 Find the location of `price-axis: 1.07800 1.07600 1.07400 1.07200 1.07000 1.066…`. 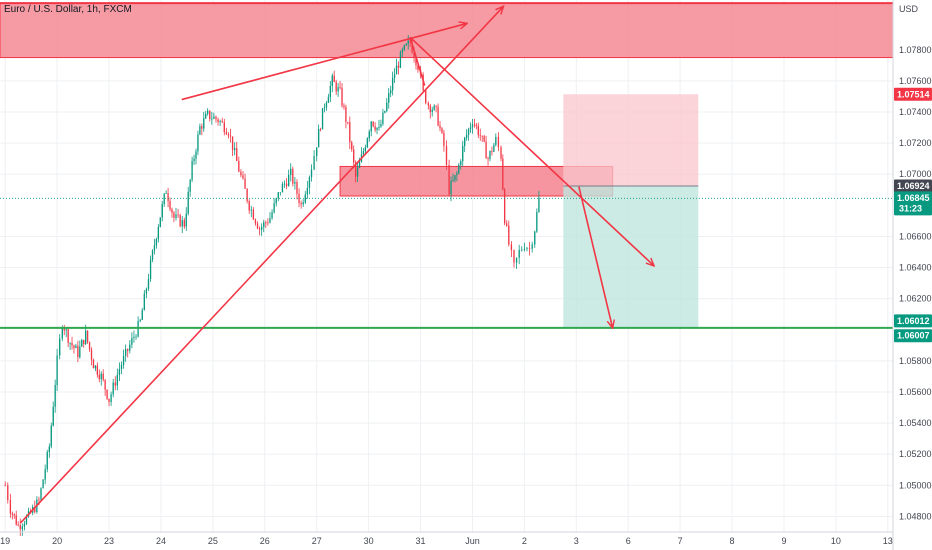

price-axis: 1.07800 1.07600 1.07400 1.07200 1.07000 1.066… is located at coordinates (912, 275).